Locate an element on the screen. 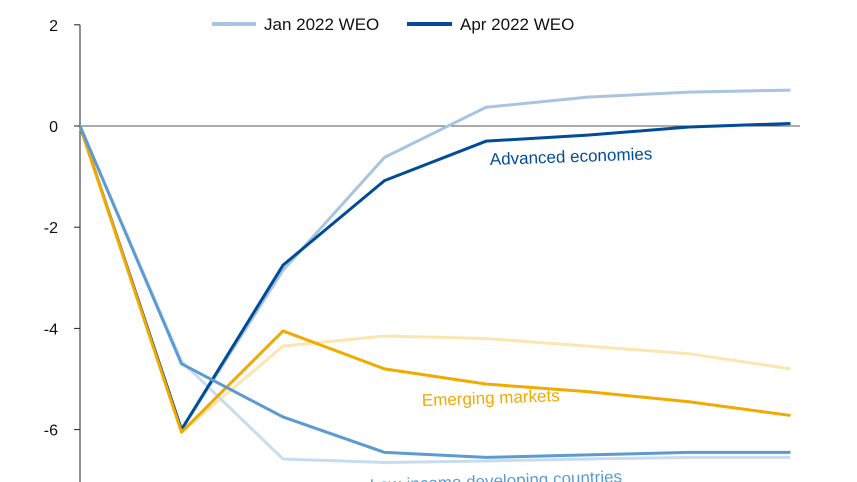 This screenshot has height=482, width=857. legend-label: Jan 2022 WEO is located at coordinates (321, 24).